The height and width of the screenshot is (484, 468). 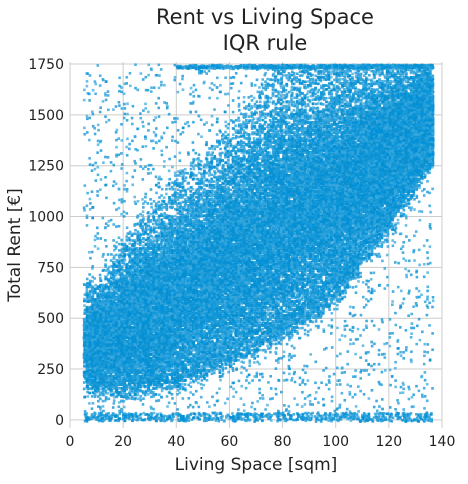 What do you see at coordinates (265, 17) in the screenshot?
I see `chart-title: Rent vs Living Space` at bounding box center [265, 17].